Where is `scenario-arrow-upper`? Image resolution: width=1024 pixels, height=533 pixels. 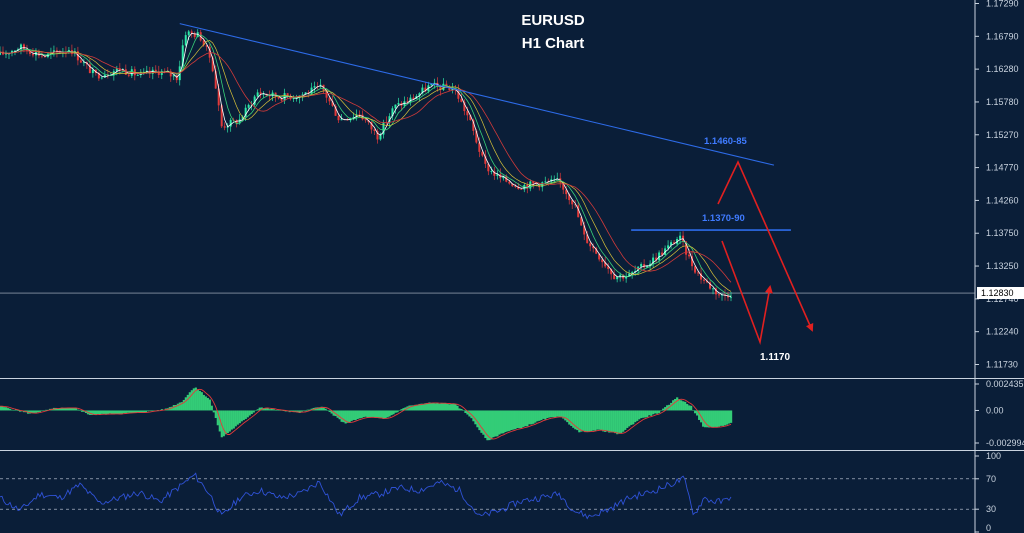
scenario-arrow-upper is located at coordinates (765, 246).